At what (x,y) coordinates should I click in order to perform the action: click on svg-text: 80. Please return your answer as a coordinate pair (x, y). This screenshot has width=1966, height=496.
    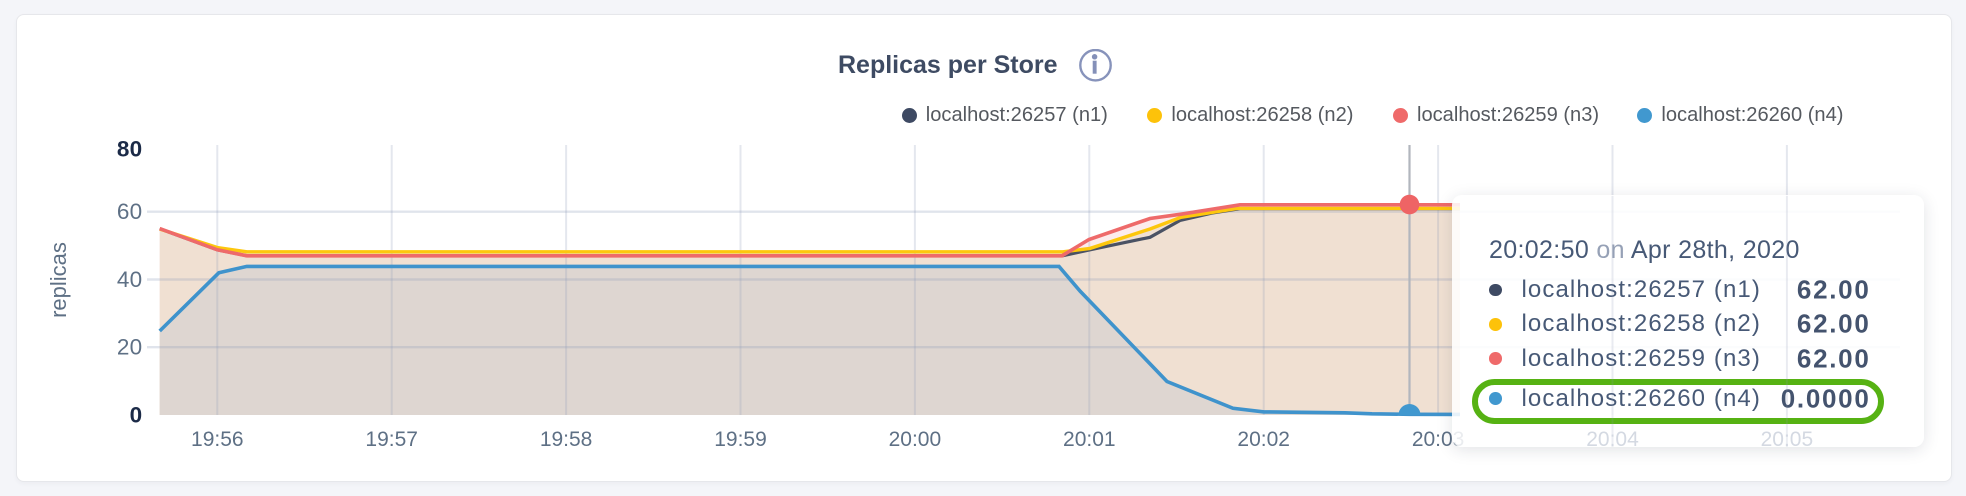
    Looking at the image, I should click on (130, 148).